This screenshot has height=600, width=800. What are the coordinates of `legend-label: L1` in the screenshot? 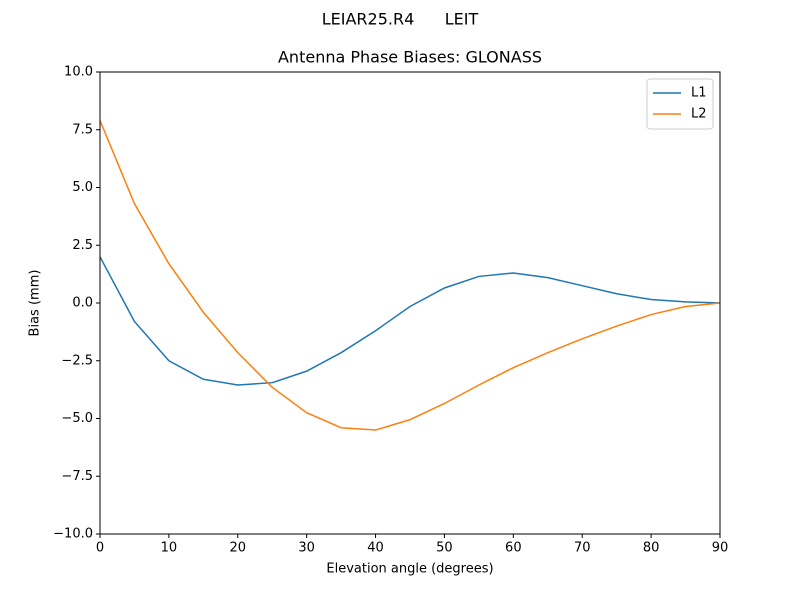 It's located at (699, 93).